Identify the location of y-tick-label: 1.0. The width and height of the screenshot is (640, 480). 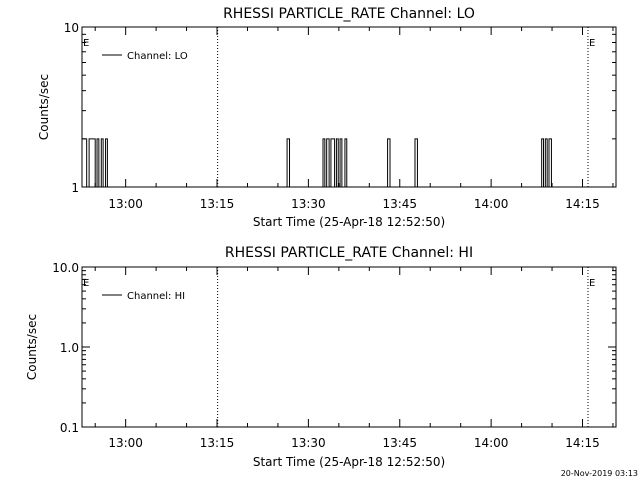
(69, 348).